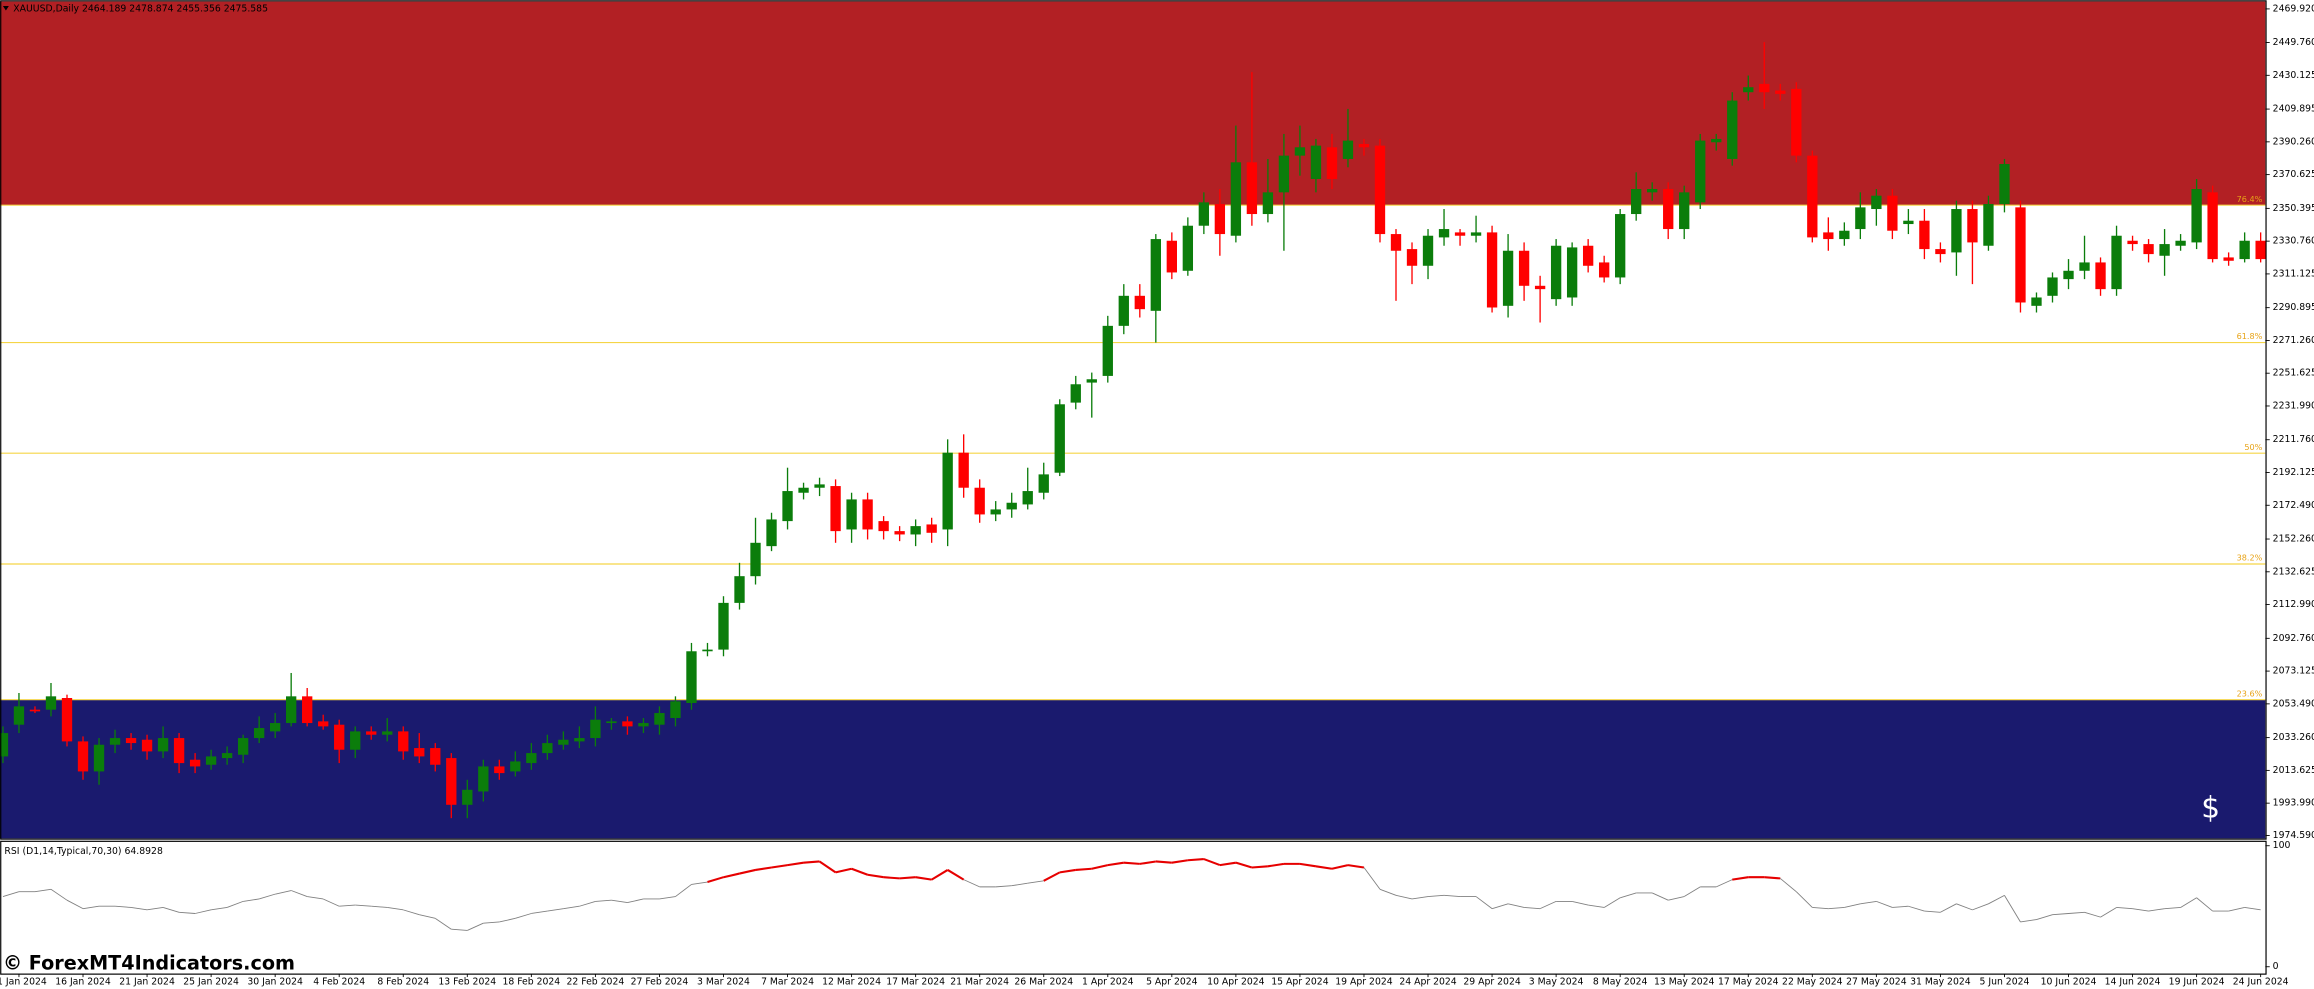  I want to click on x-tick-label: 18 Feb 2024, so click(531, 982).